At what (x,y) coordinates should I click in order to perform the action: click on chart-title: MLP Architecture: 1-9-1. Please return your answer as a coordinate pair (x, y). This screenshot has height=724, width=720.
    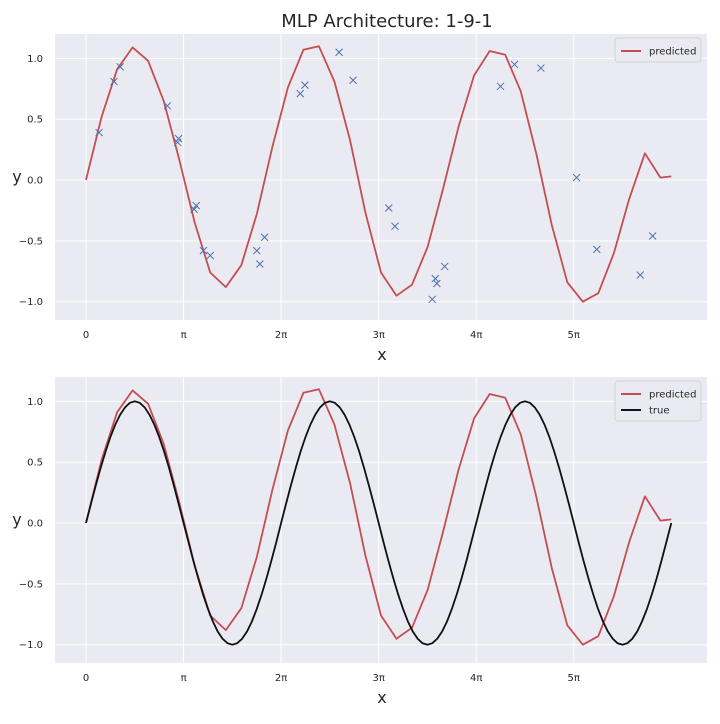
    Looking at the image, I should click on (386, 21).